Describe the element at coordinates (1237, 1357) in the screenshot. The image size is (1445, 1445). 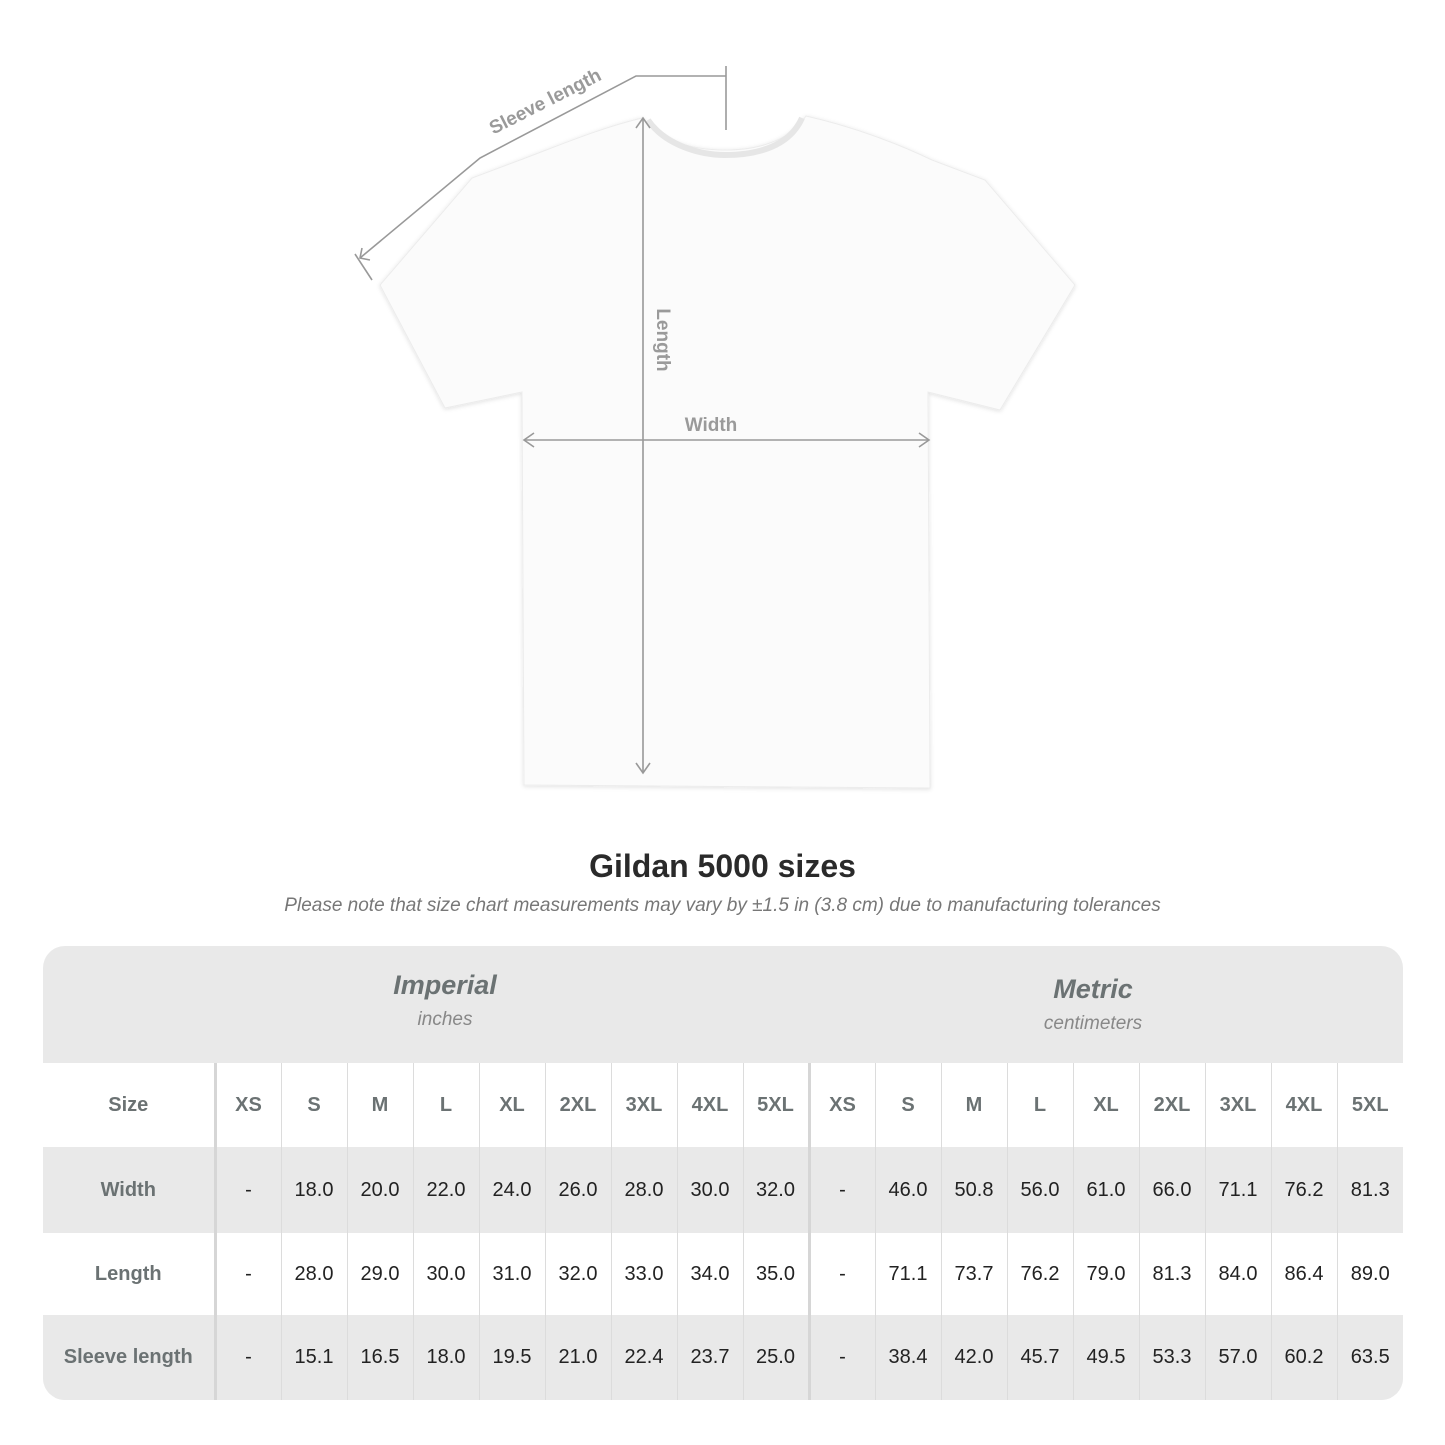
I see `table-cell-metric: 57.0` at that location.